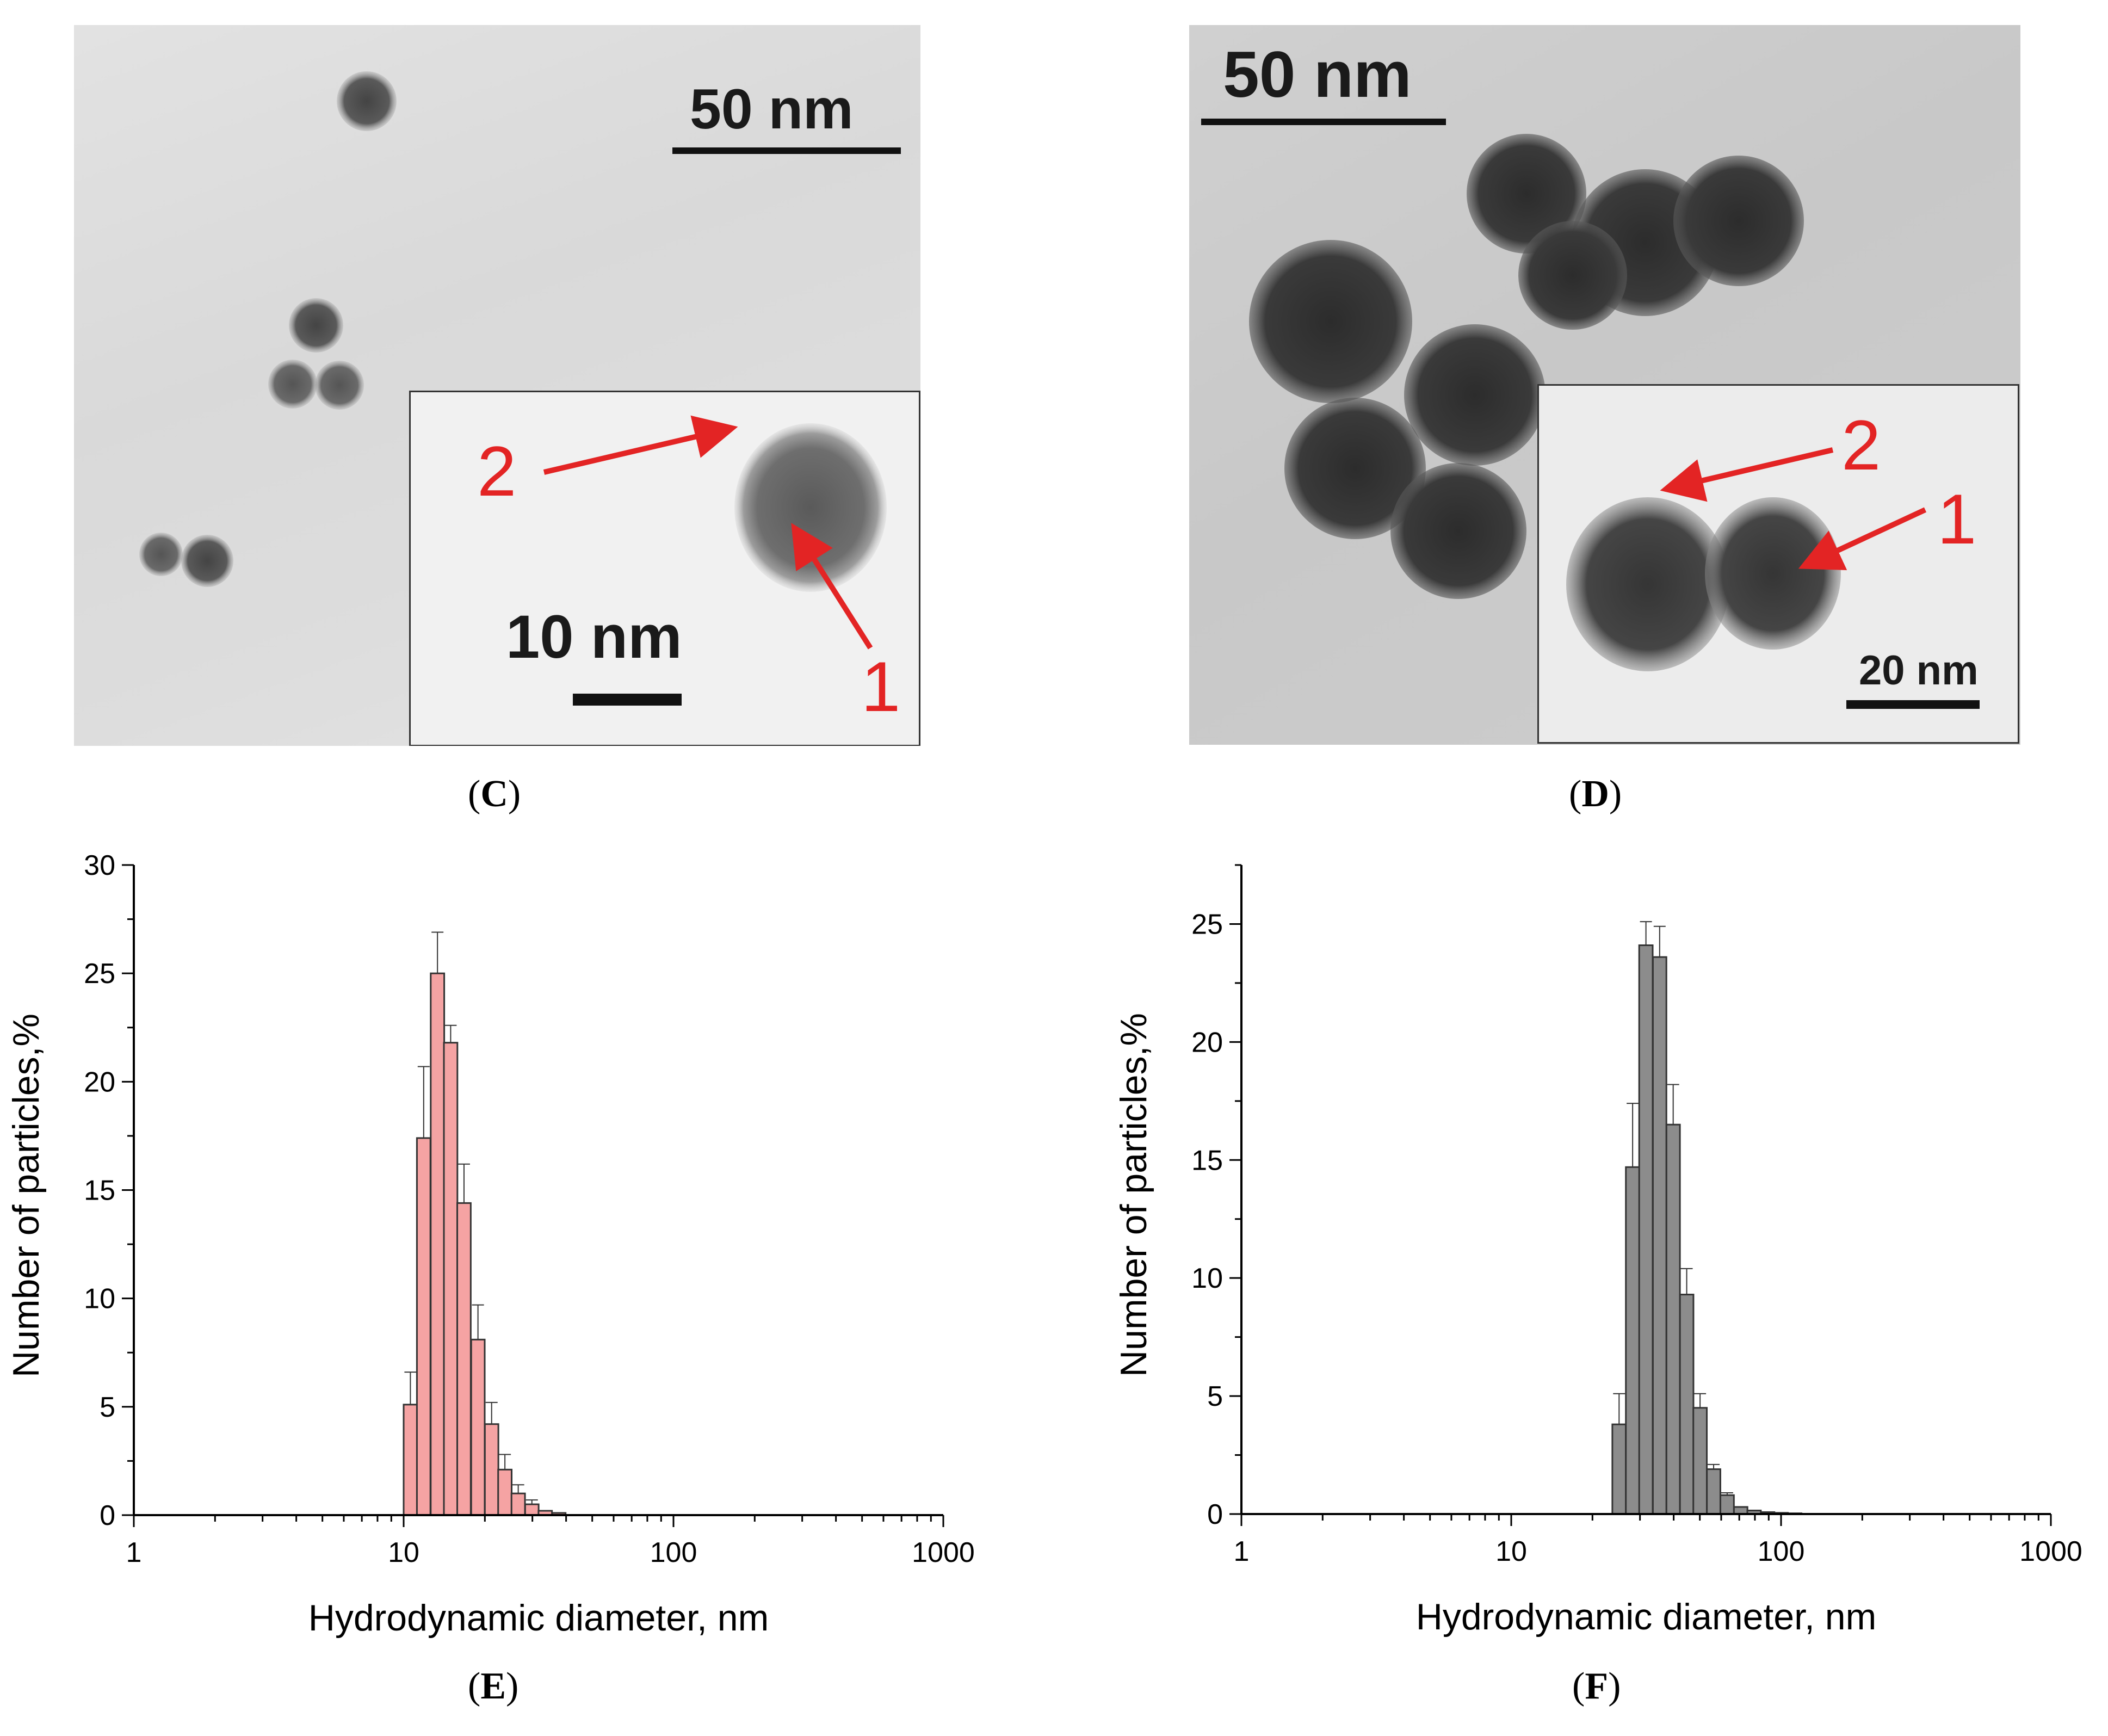 Image resolution: width=2108 pixels, height=1736 pixels. I want to click on inset-particles-d, so click(1746, 559).